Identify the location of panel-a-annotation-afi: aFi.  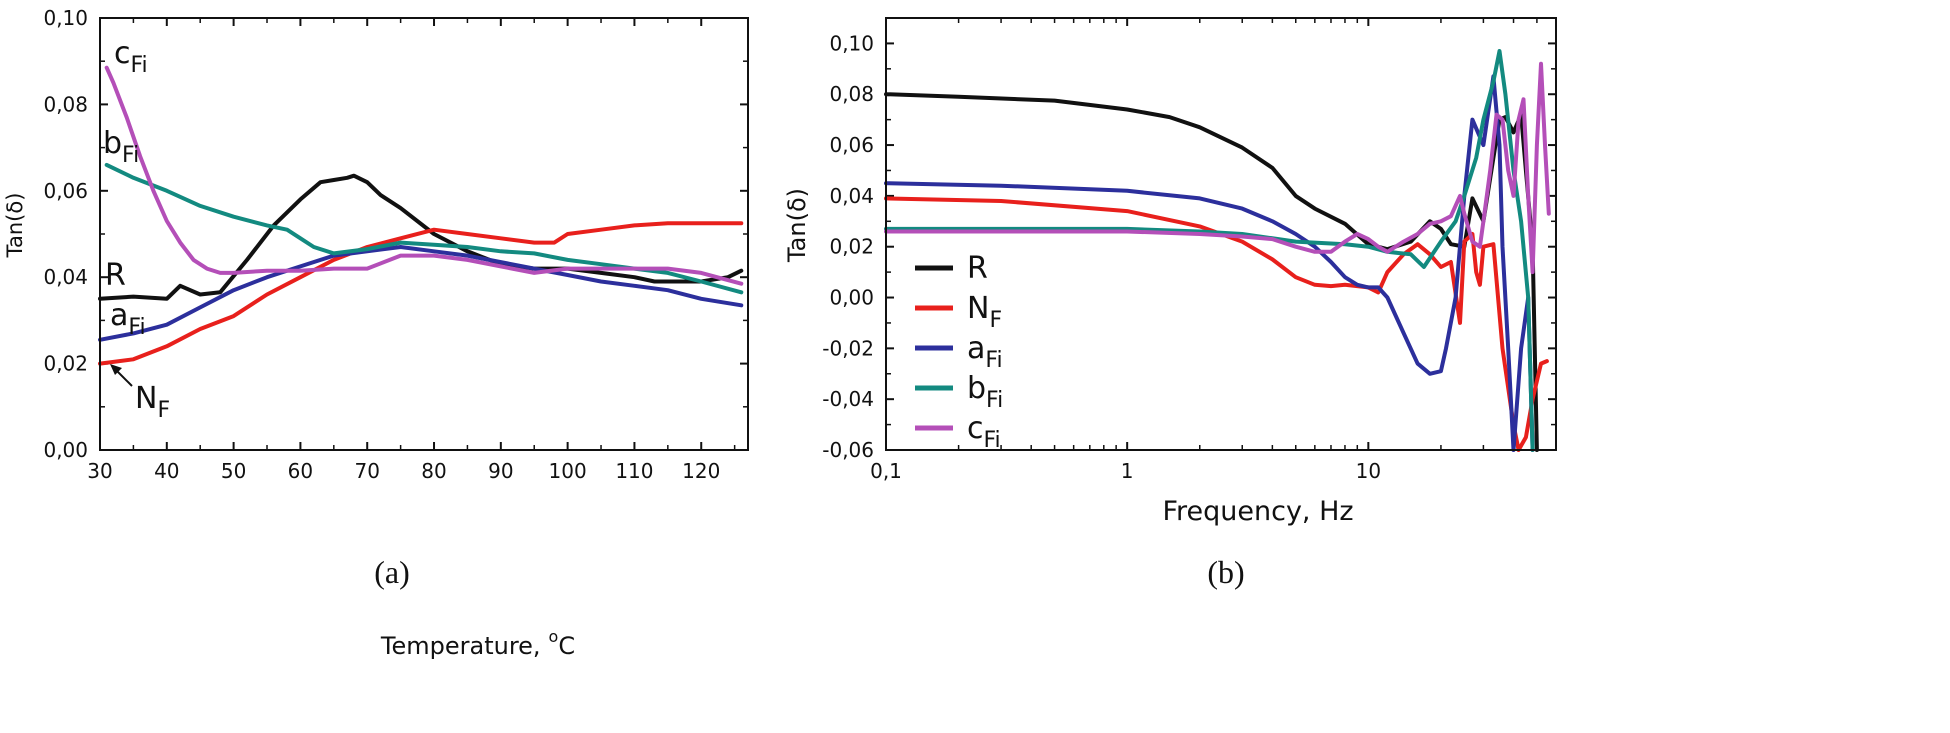
(128, 319).